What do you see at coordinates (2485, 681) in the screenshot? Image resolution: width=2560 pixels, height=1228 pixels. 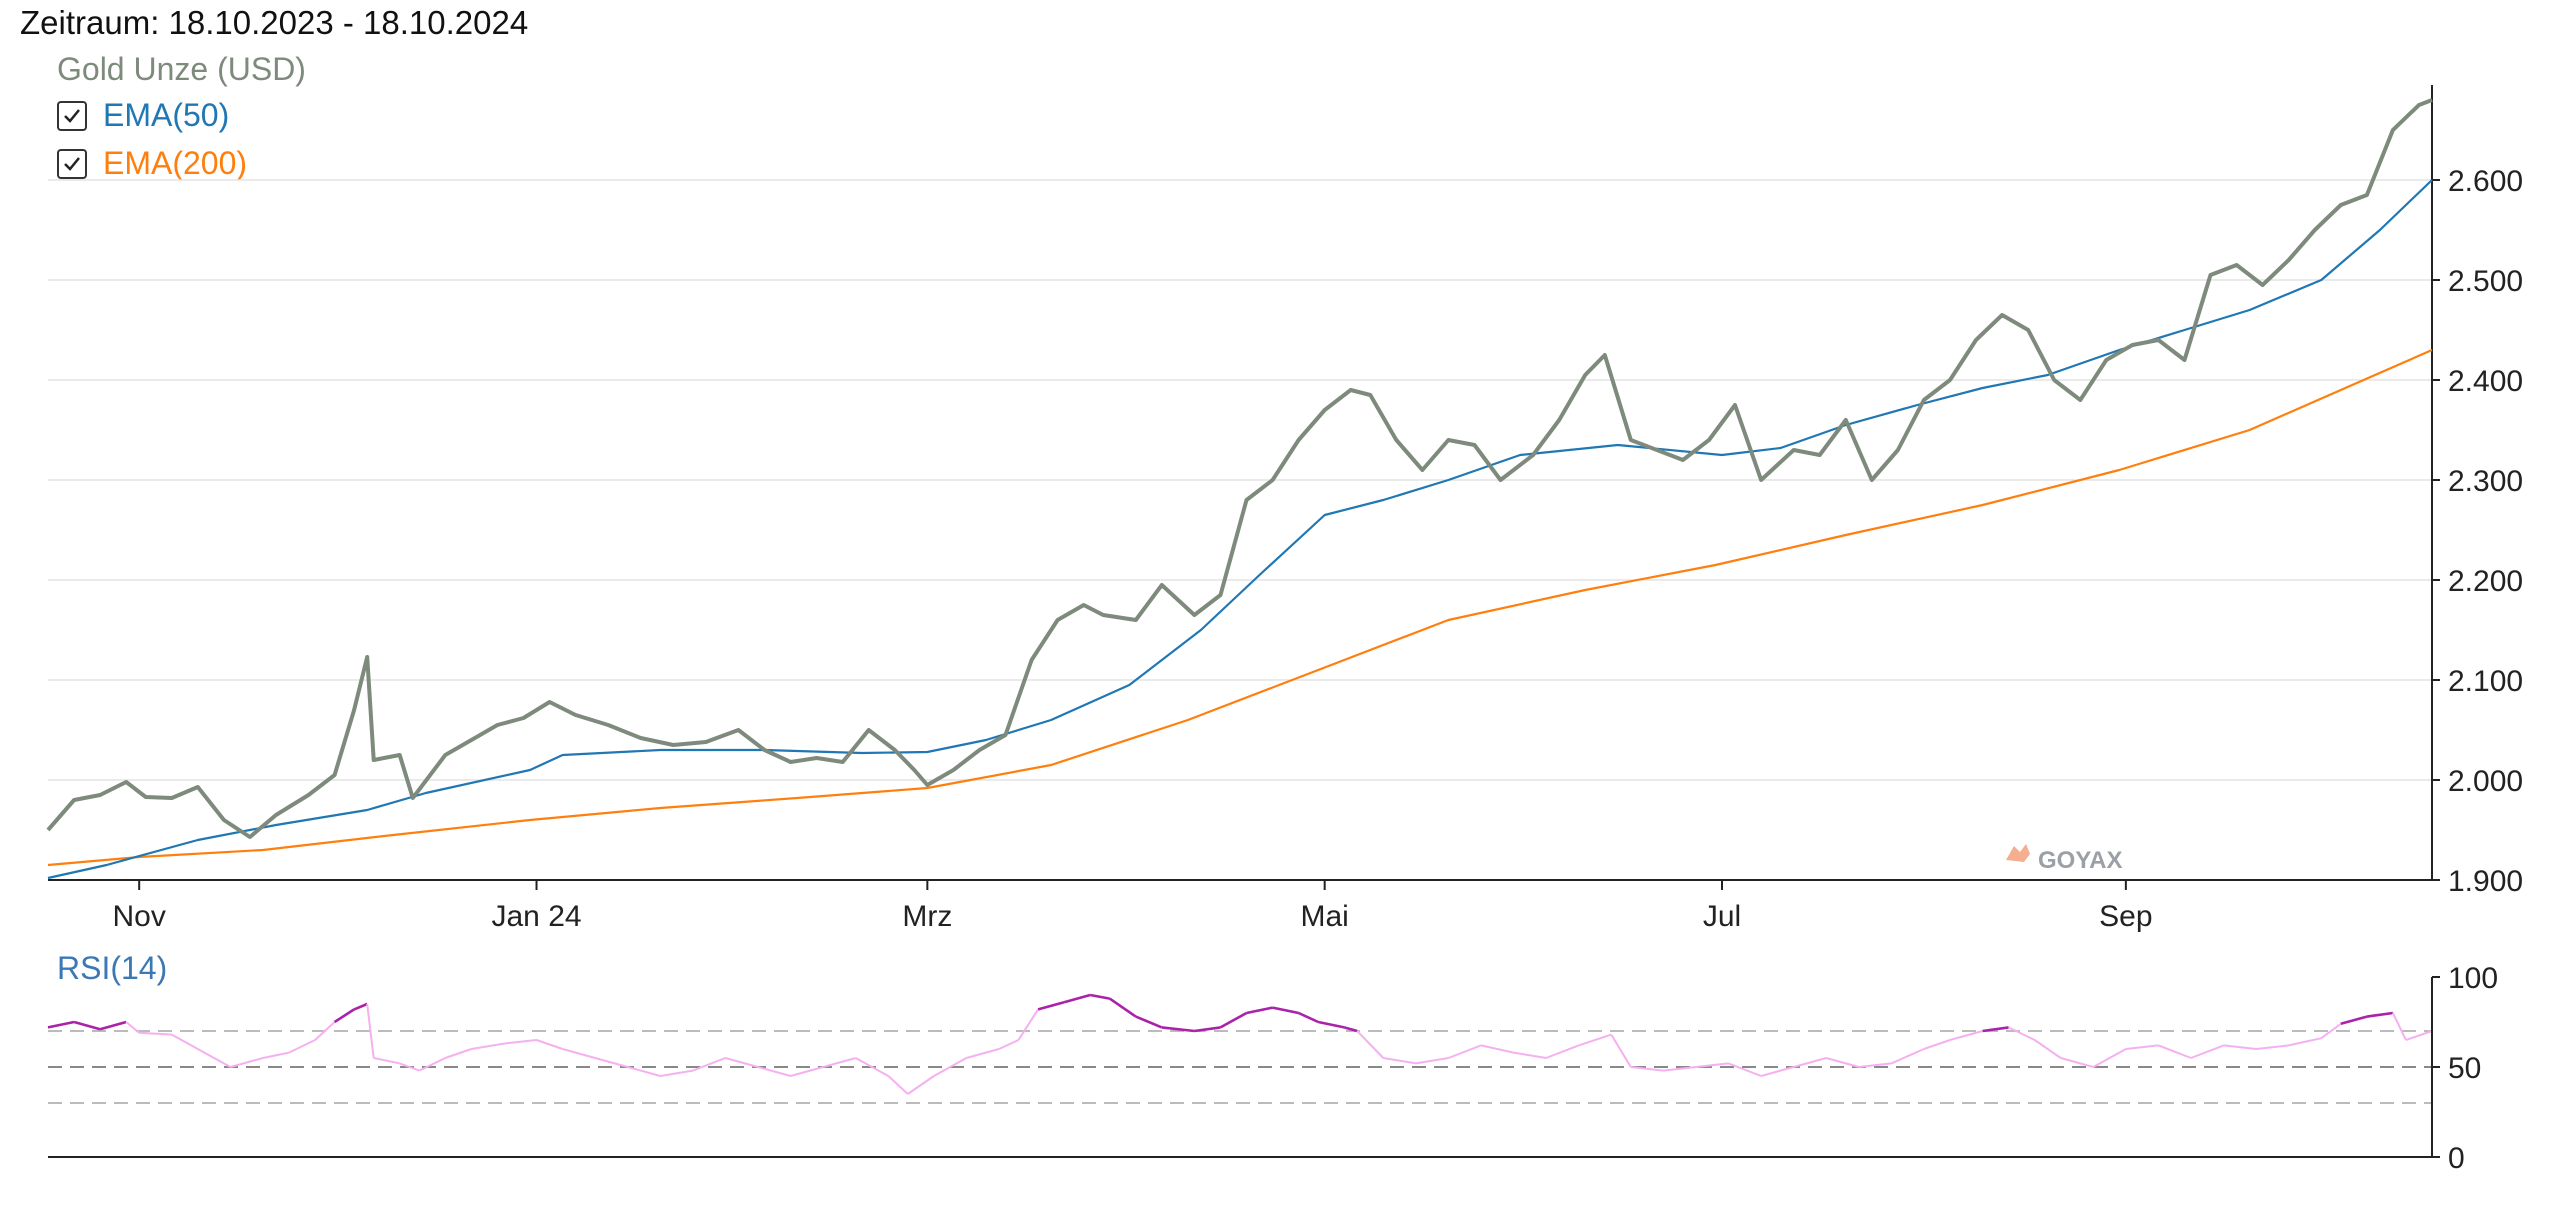 I see `y-tick-label: 2.100` at bounding box center [2485, 681].